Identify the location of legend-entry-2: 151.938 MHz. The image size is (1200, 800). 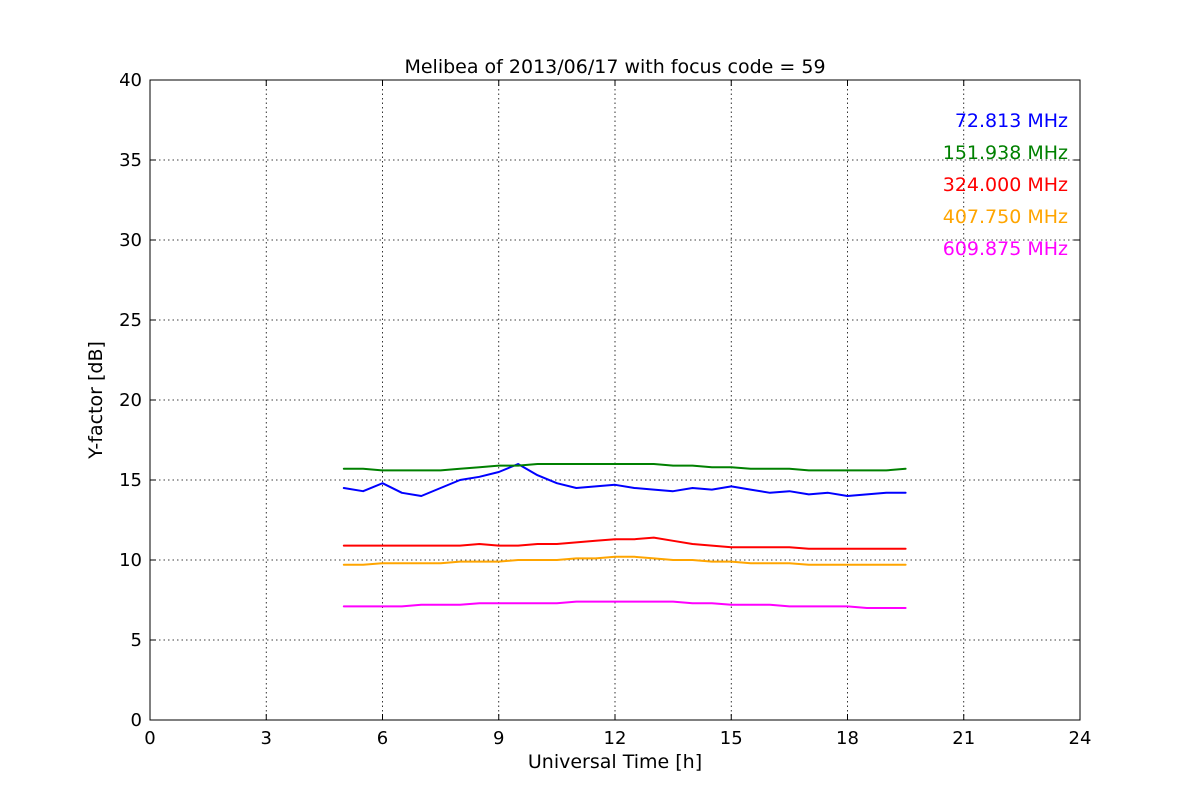
(1005, 153).